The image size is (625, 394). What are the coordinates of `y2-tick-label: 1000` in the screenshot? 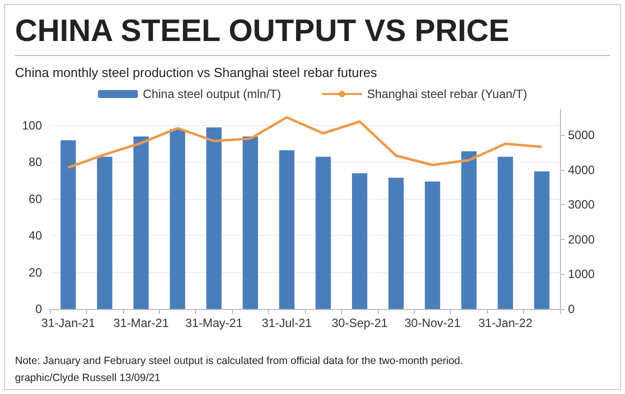 It's located at (582, 274).